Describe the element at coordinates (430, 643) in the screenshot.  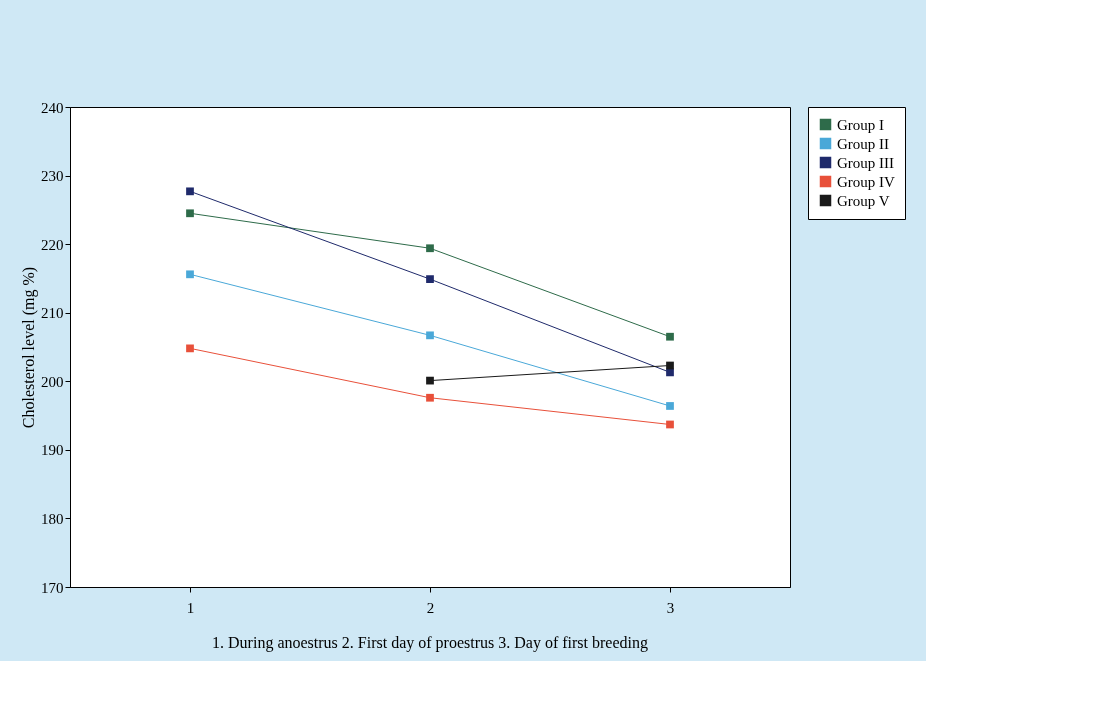
I see `text: 1. During anoestrus 2. First day of proestrus 3. Day of first breeding` at that location.